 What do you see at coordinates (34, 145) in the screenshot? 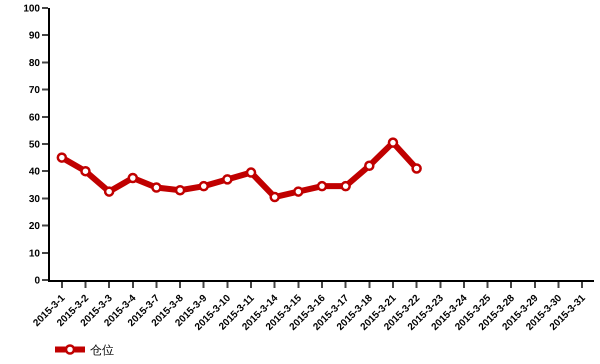
I see `y-tick-label: 50` at bounding box center [34, 145].